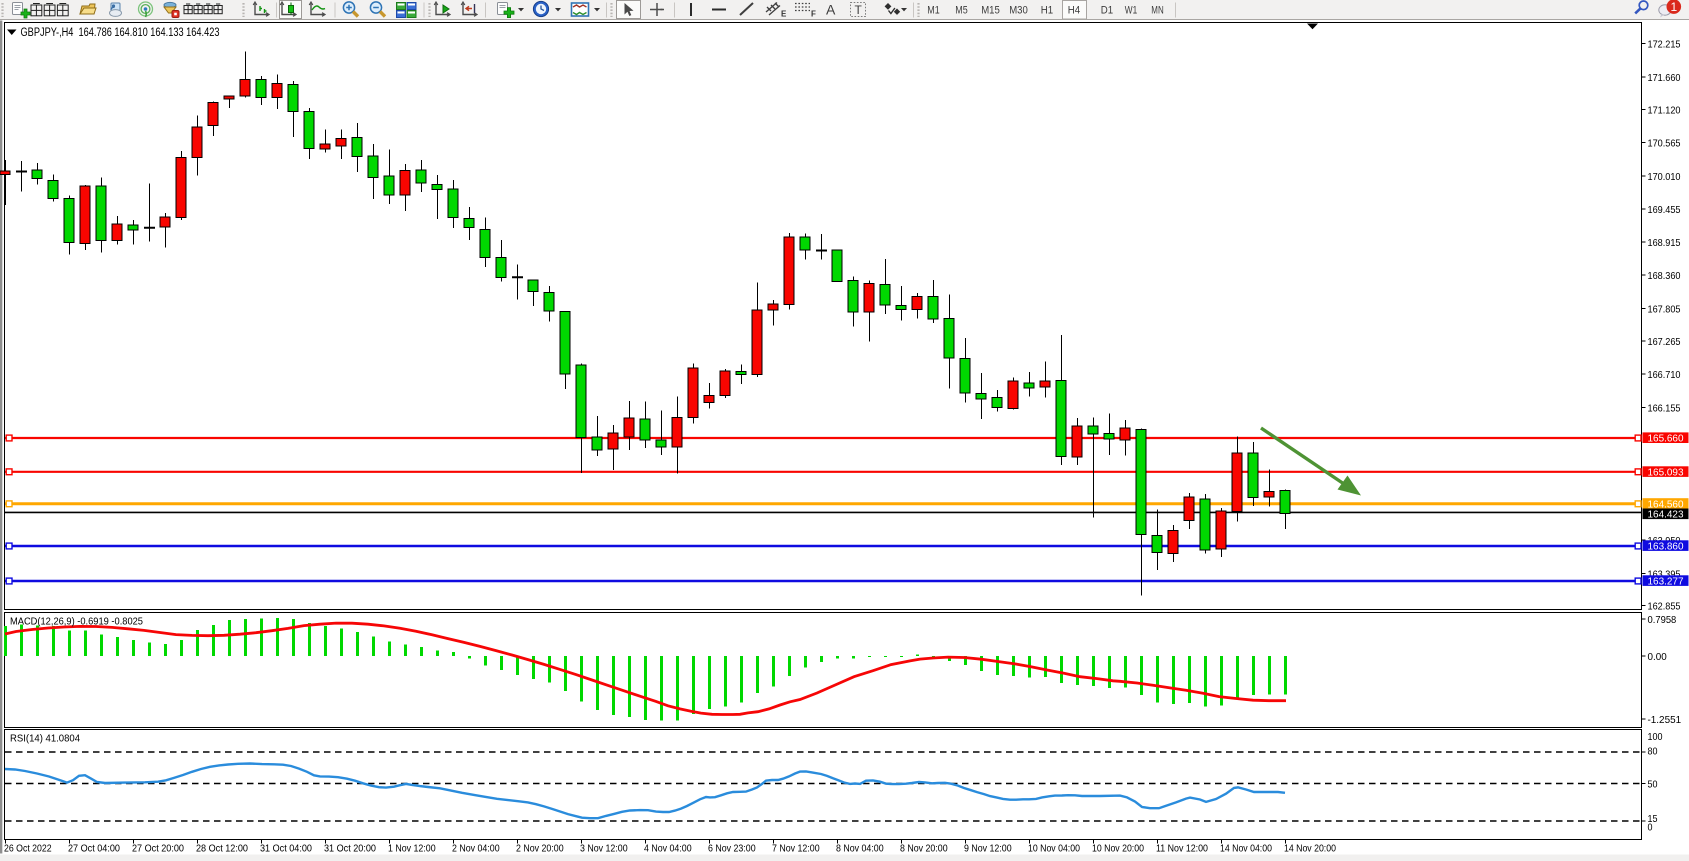  I want to click on svg-text: 1, so click(1673, 7).